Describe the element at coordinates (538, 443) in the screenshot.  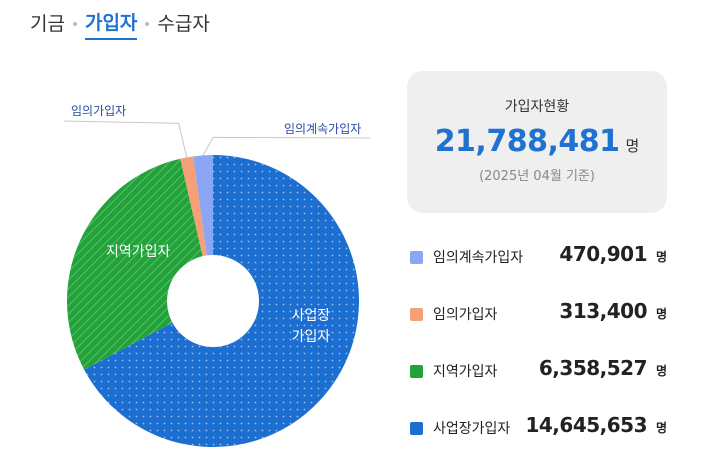
I see `legend-item: 사업장가입자 14,645,653 명` at that location.